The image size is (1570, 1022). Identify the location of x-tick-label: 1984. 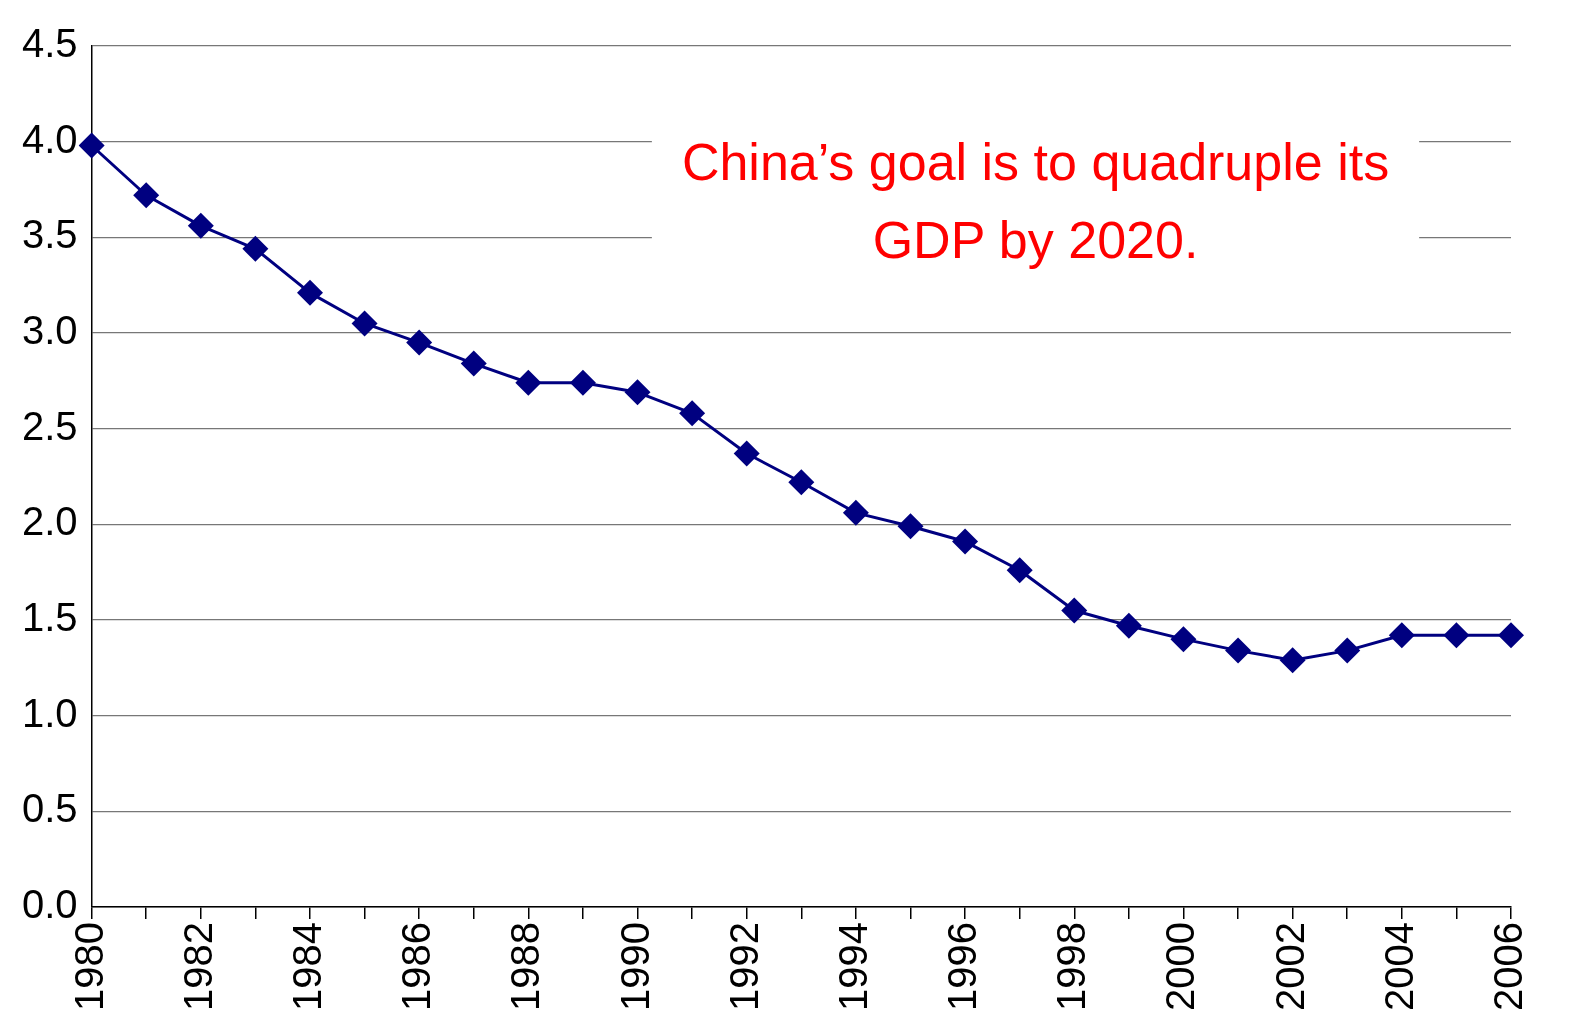
(307, 966).